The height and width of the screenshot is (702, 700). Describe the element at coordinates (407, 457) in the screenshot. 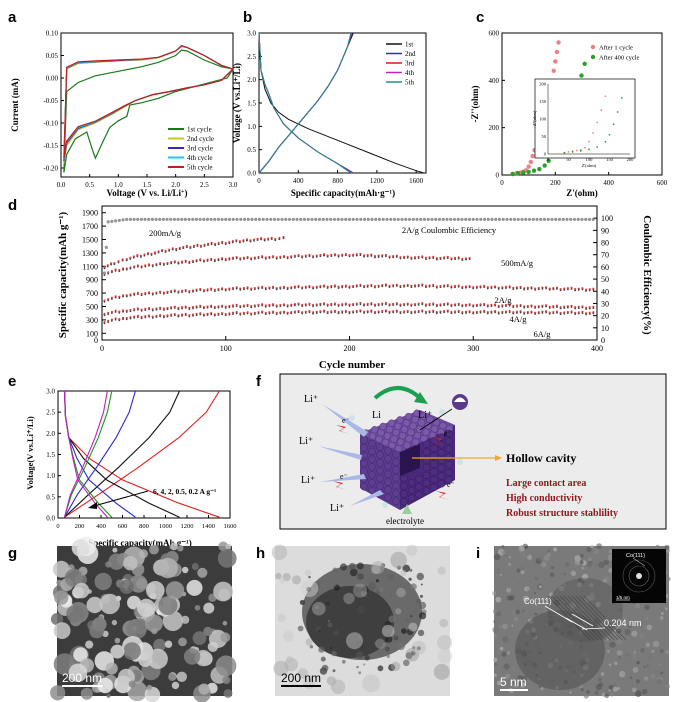

I see `cube-spheres` at that location.